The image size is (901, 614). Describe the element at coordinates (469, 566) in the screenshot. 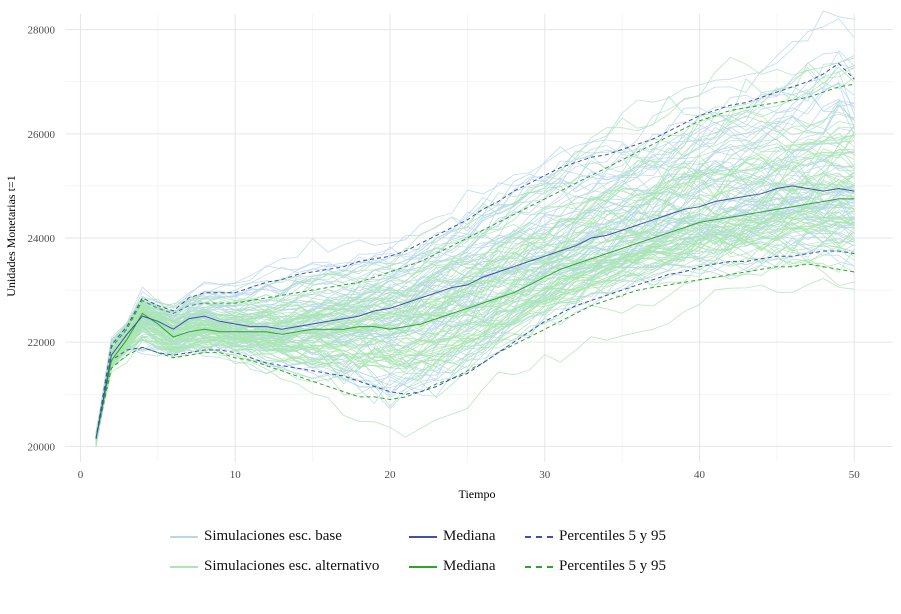

I see `legend-label-median-alt: Mediana` at that location.